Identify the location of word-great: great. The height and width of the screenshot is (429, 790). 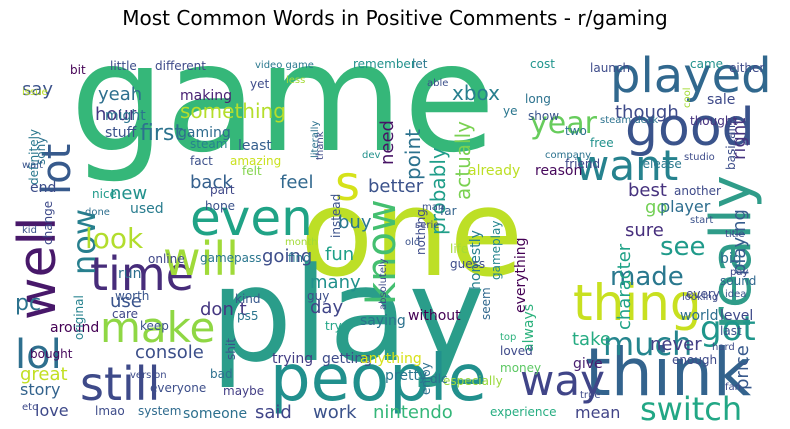
(44, 374).